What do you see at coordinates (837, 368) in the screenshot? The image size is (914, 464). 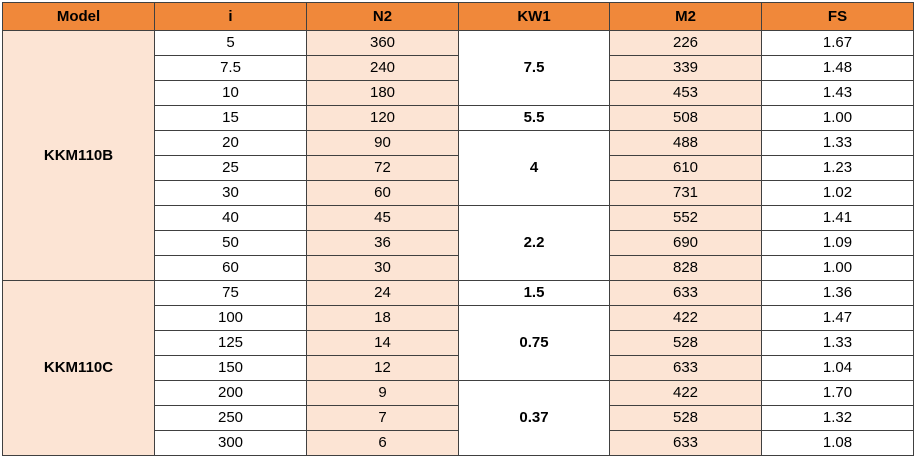 I see `fs-cell: 1.04` at bounding box center [837, 368].